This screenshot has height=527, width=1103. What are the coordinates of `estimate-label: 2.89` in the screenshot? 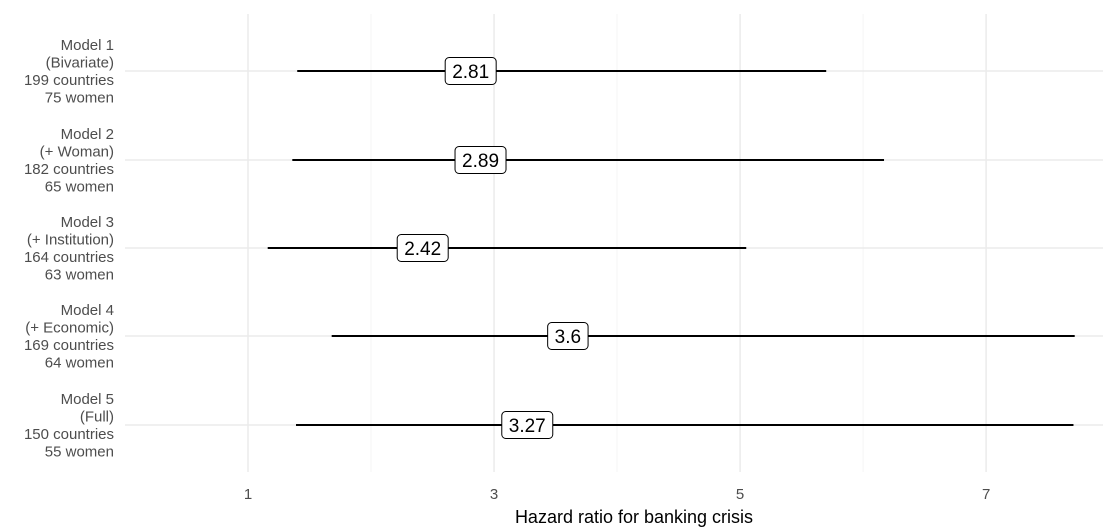 It's located at (480, 160).